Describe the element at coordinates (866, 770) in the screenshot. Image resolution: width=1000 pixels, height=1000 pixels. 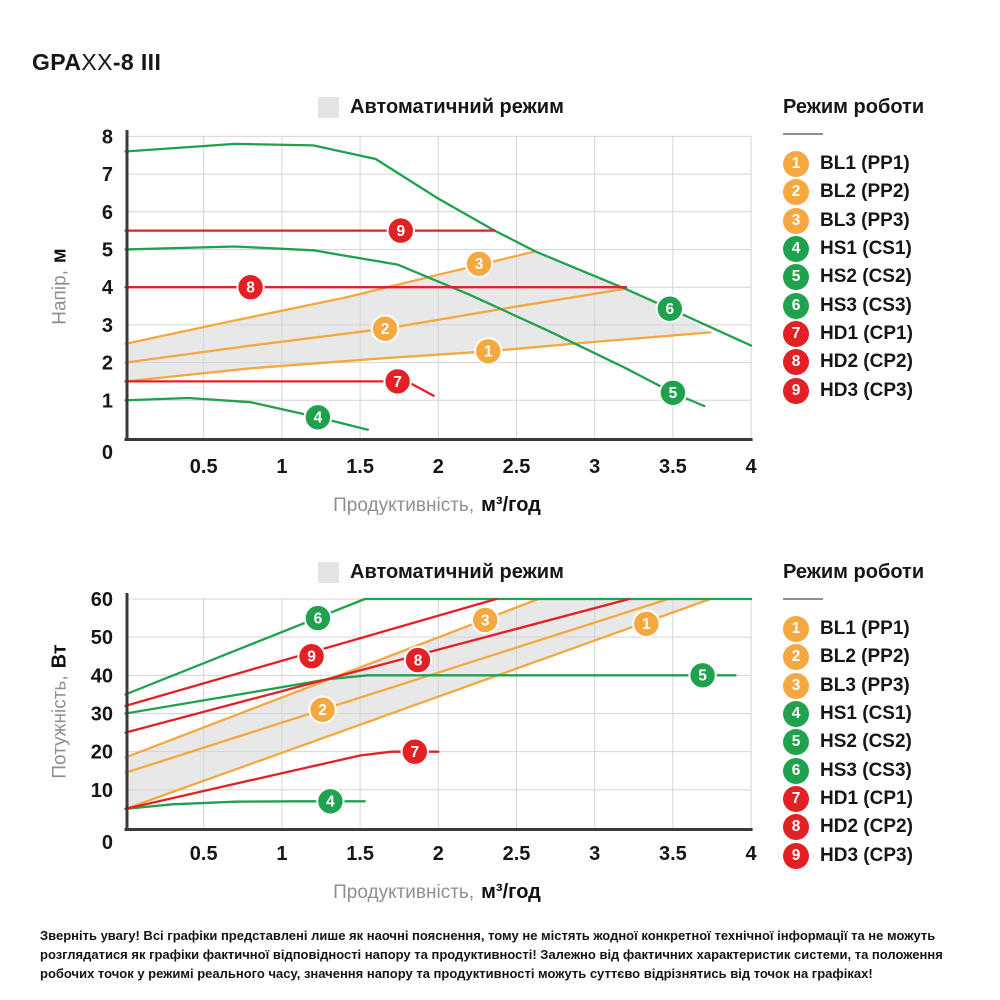
I see `legend-item-label: HS3 (CS3)` at that location.